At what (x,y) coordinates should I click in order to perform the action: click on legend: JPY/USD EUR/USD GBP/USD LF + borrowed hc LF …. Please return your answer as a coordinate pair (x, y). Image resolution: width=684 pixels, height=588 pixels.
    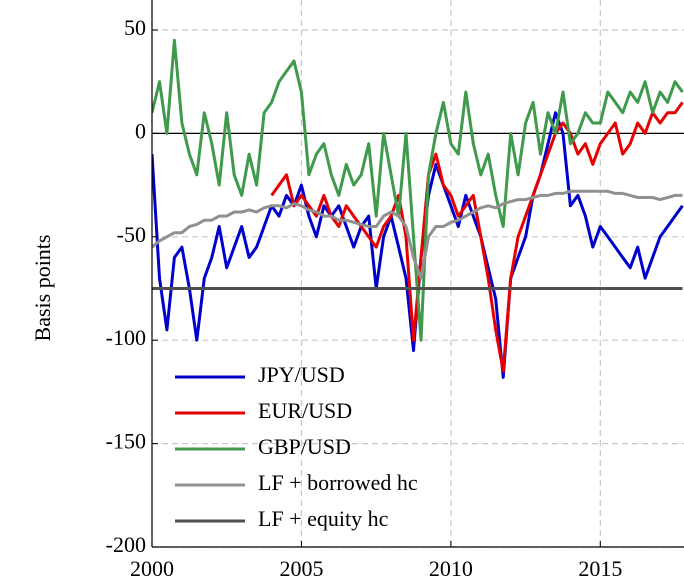
    Looking at the image, I should click on (296, 446).